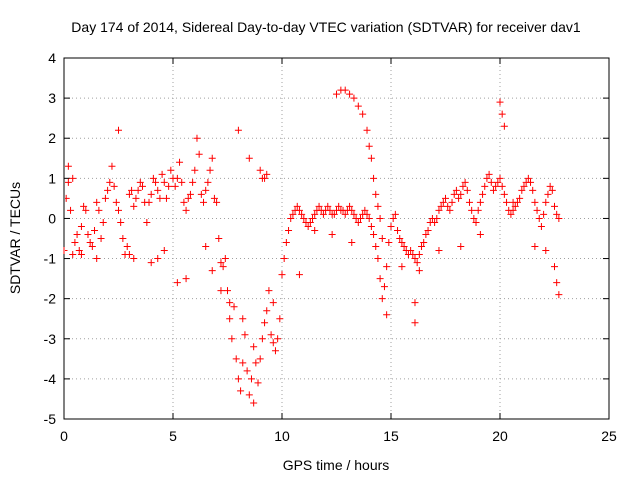 The image size is (640, 480). Describe the element at coordinates (338, 436) in the screenshot. I see `x-tick-labels: 0 5 10 15 20 25` at that location.